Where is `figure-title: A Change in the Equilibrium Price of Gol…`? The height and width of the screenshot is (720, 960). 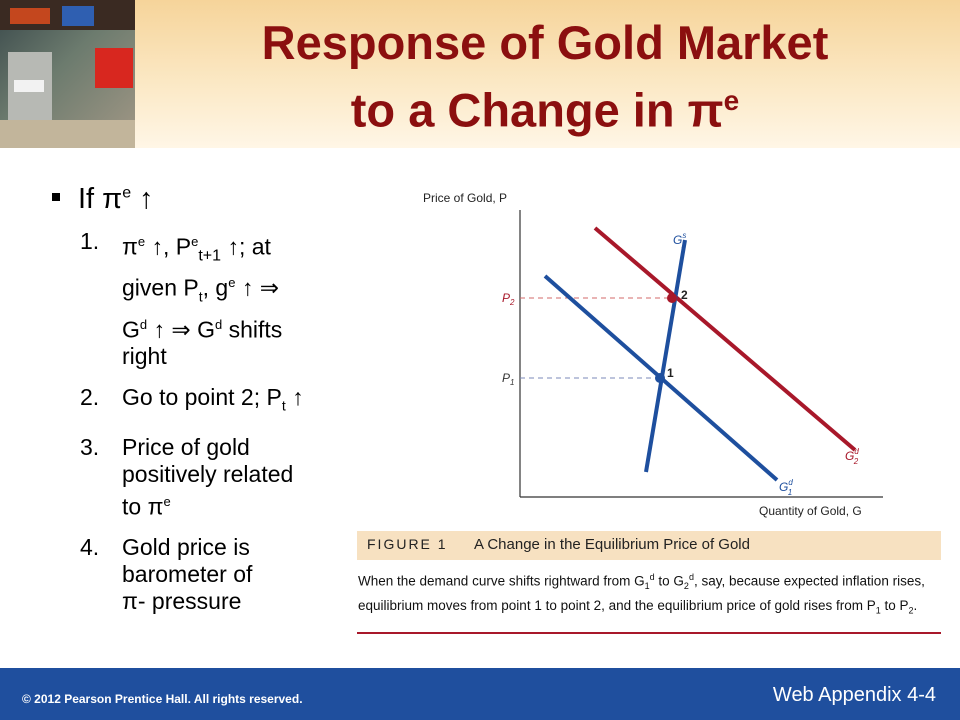
figure-title: A Change in the Equilibrium Price of Gol… is located at coordinates (612, 544).